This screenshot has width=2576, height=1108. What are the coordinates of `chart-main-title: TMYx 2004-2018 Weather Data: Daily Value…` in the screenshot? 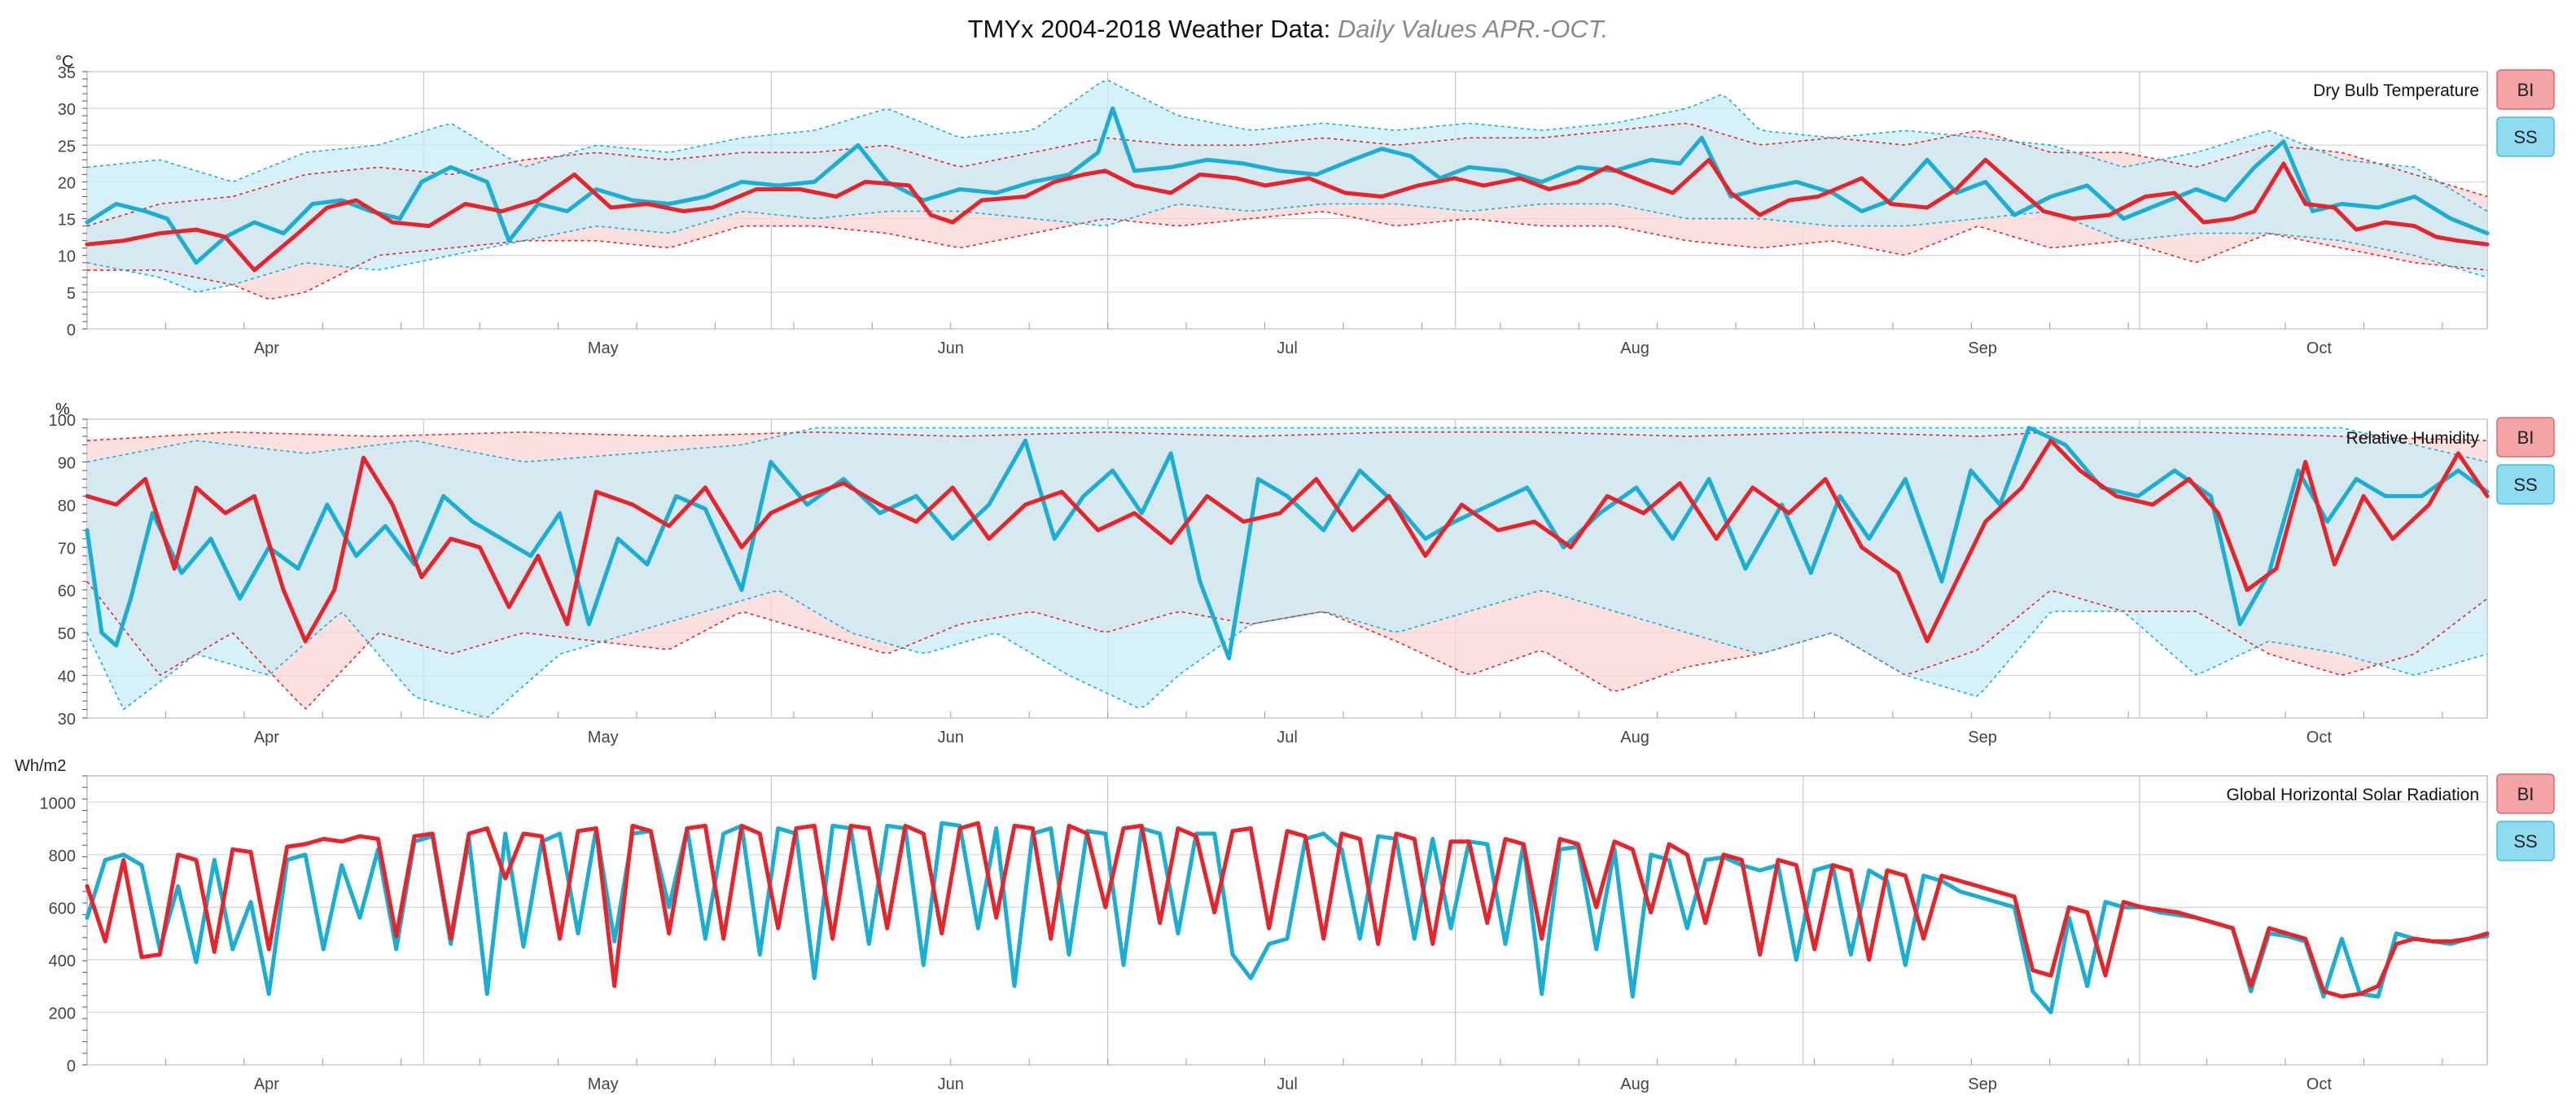 It's located at (1288, 29).